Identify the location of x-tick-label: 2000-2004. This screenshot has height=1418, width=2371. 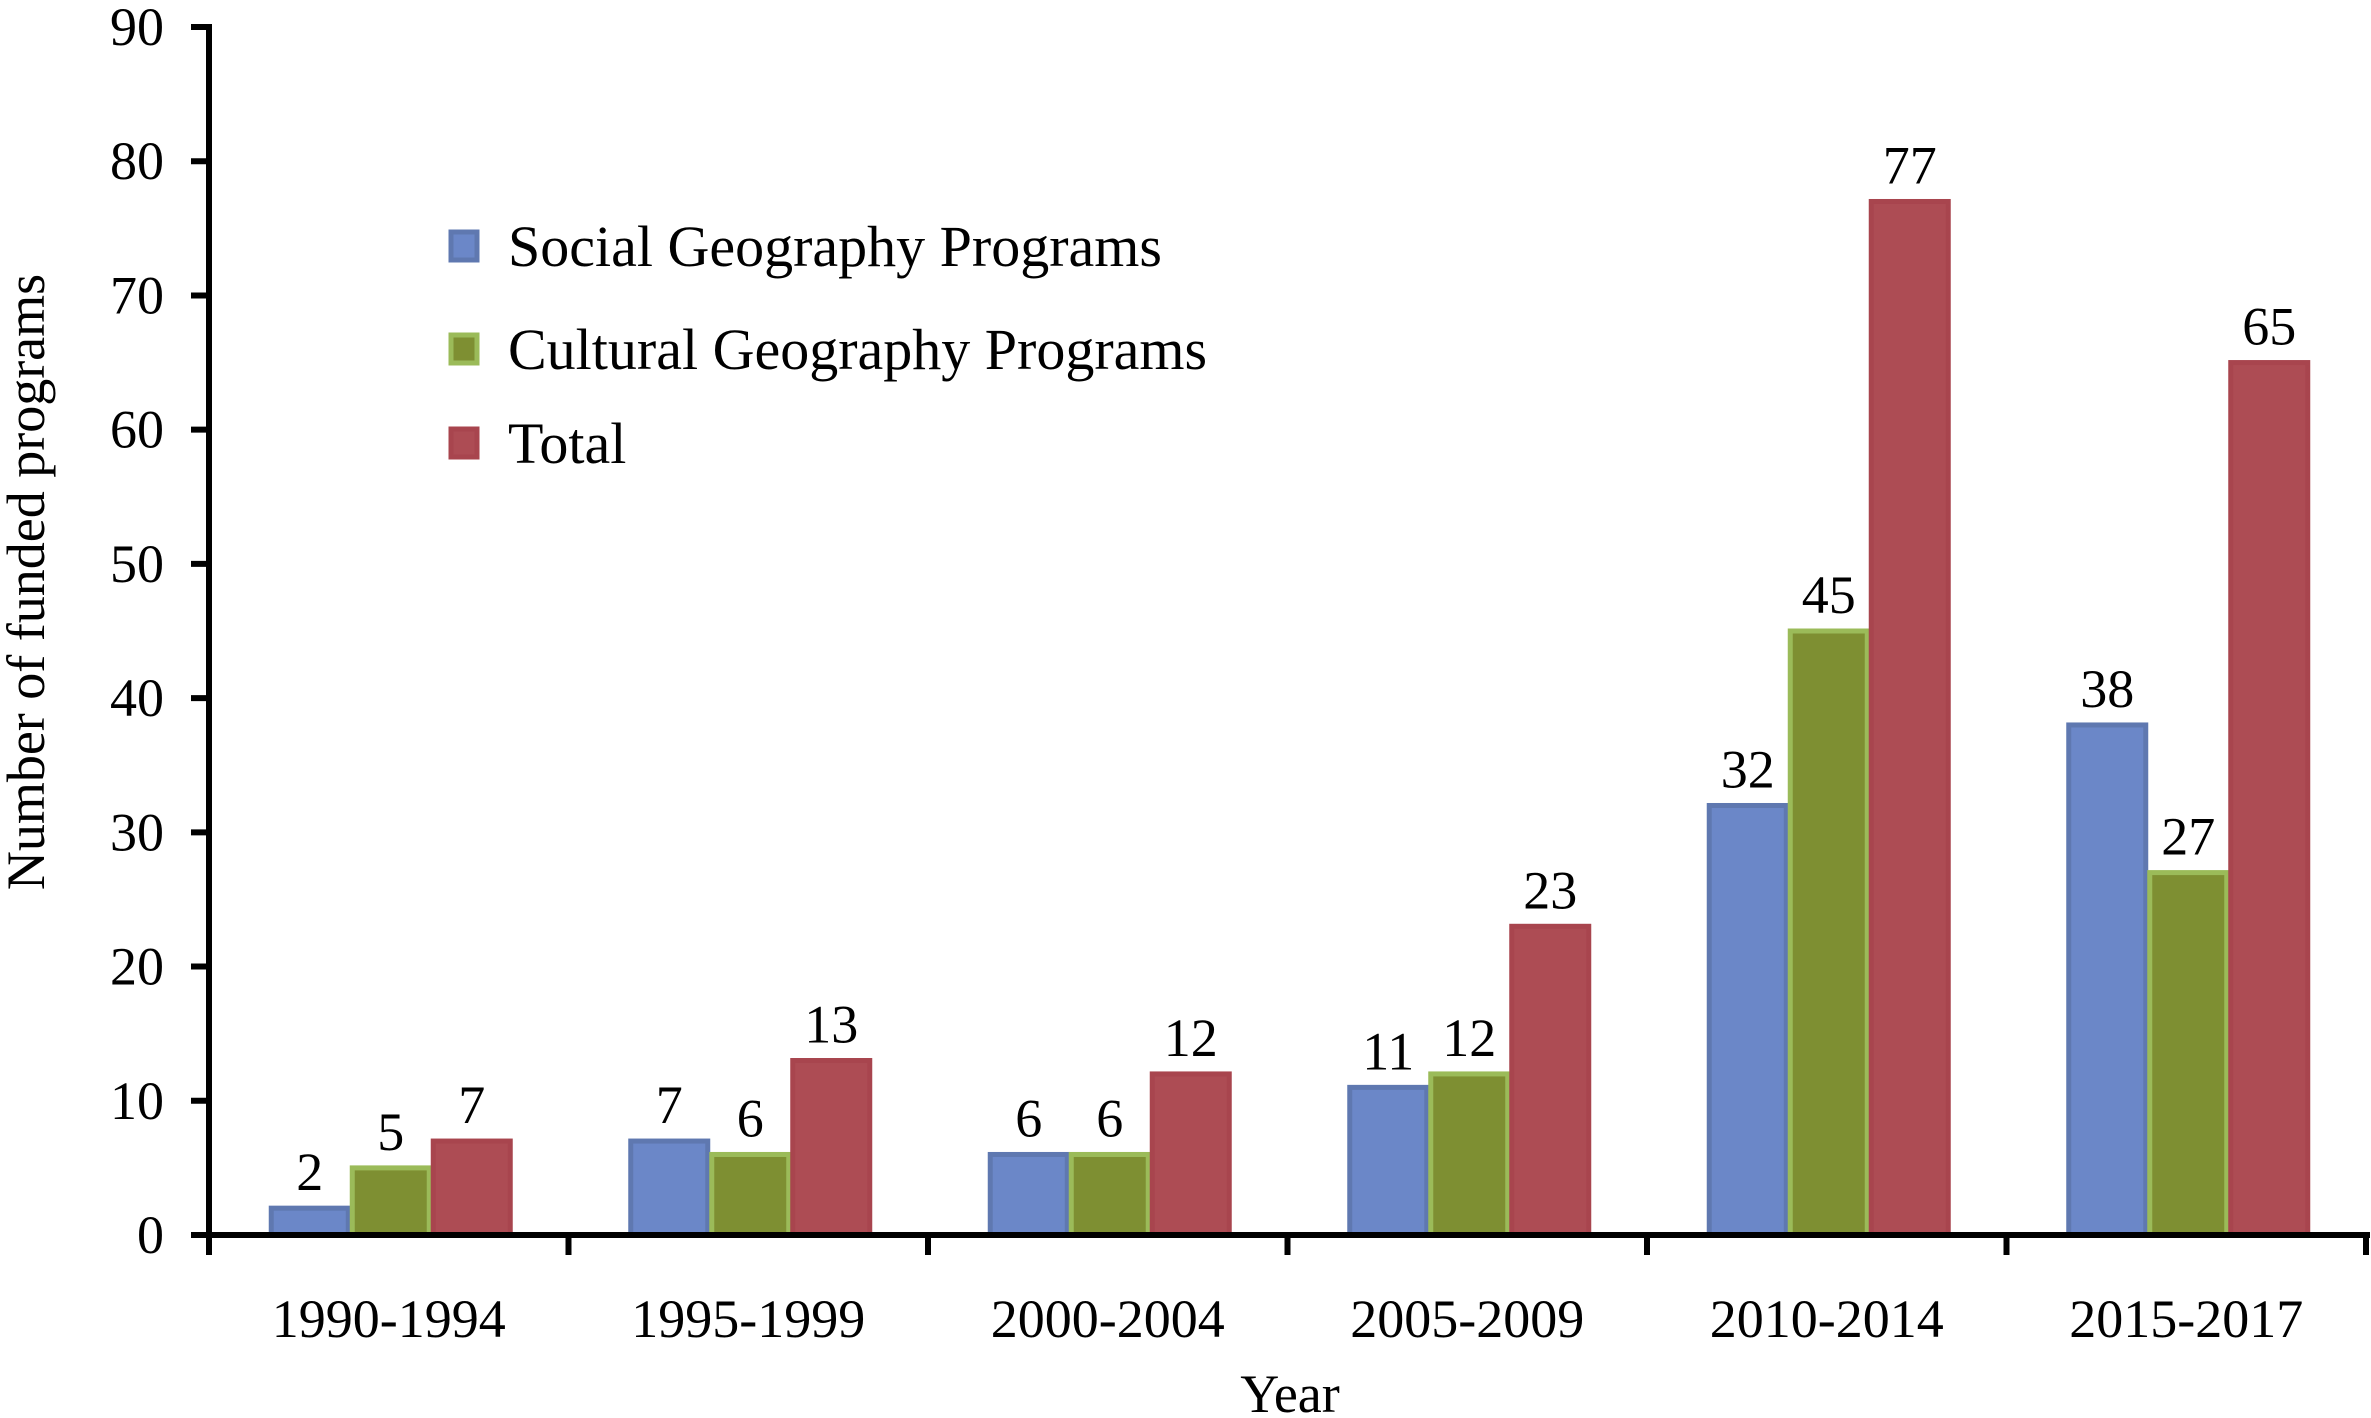
(1108, 1319).